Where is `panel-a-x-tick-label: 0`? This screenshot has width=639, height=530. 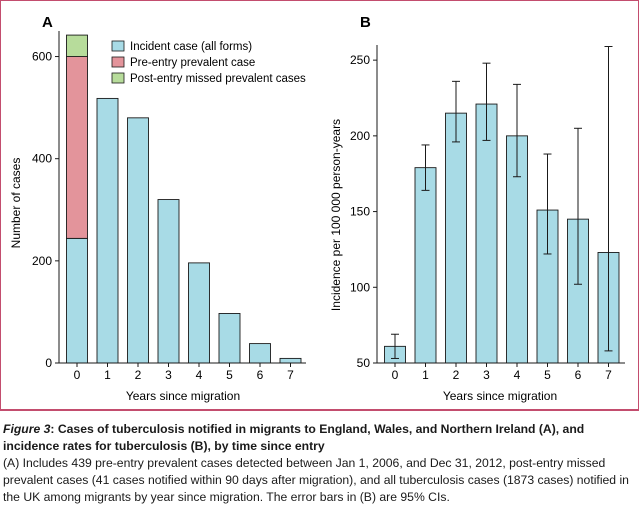
panel-a-x-tick-label: 0 is located at coordinates (77, 375).